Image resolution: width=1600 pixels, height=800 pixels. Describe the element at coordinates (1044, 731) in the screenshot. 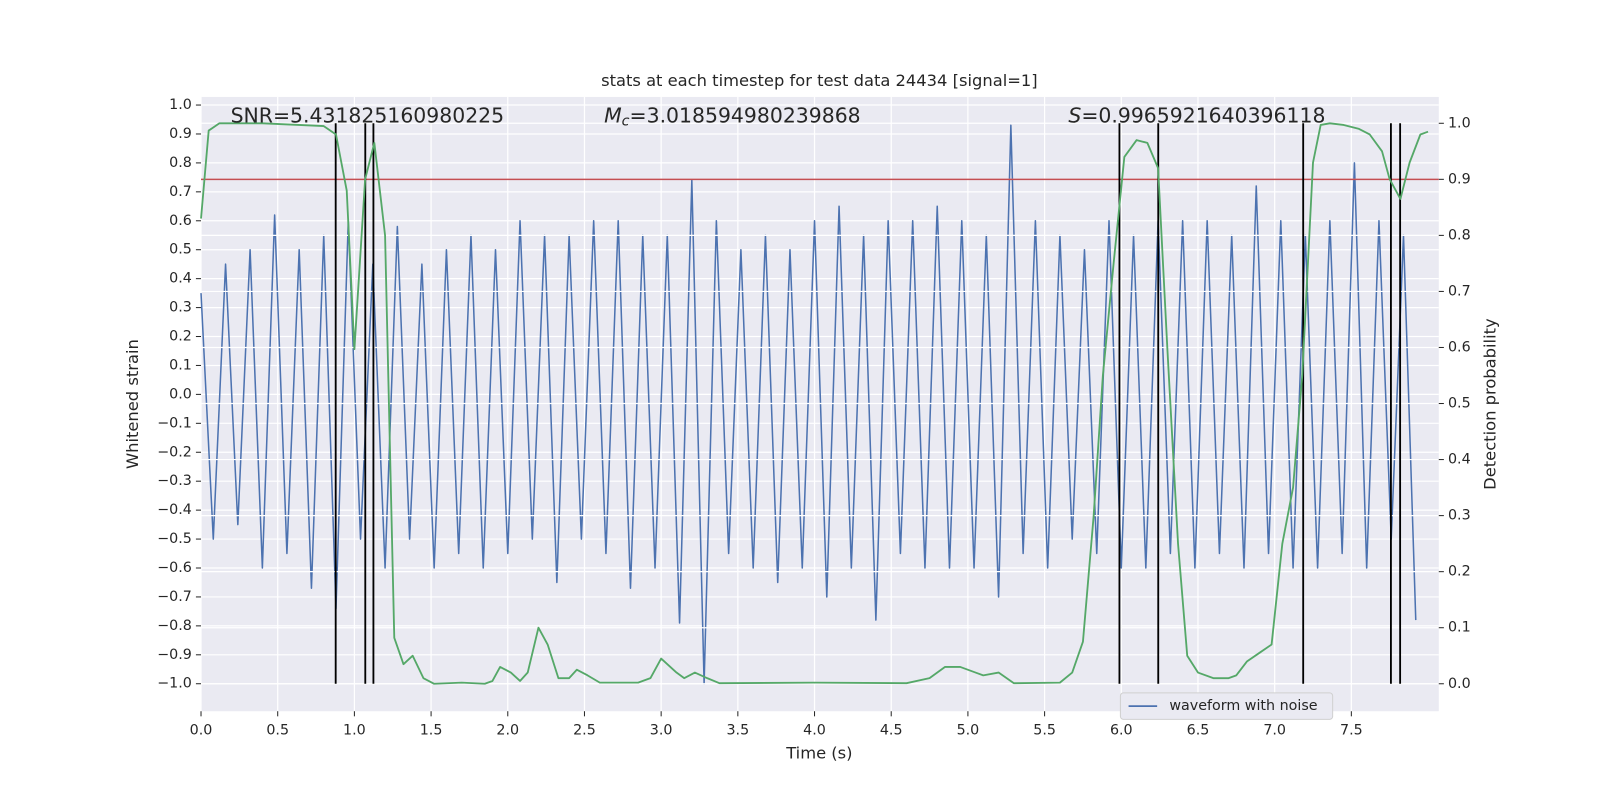

I see `x-tick-label: 5.5` at that location.